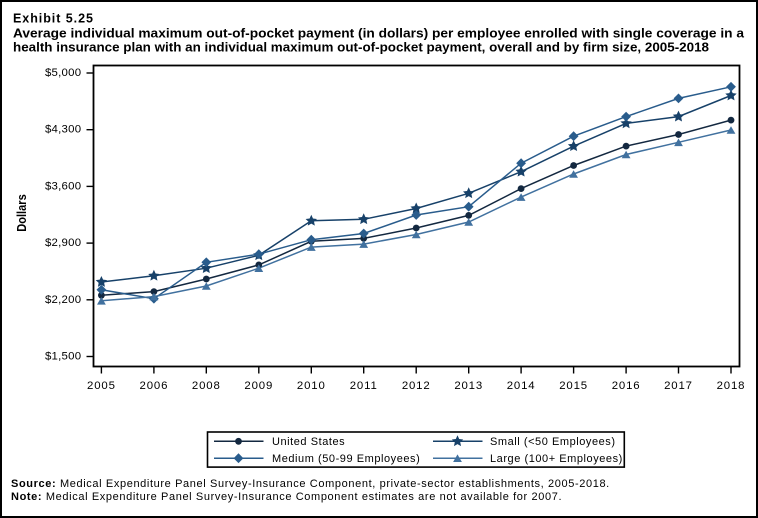 The height and width of the screenshot is (518, 758). What do you see at coordinates (416, 386) in the screenshot?
I see `svg-text: 2012` at bounding box center [416, 386].